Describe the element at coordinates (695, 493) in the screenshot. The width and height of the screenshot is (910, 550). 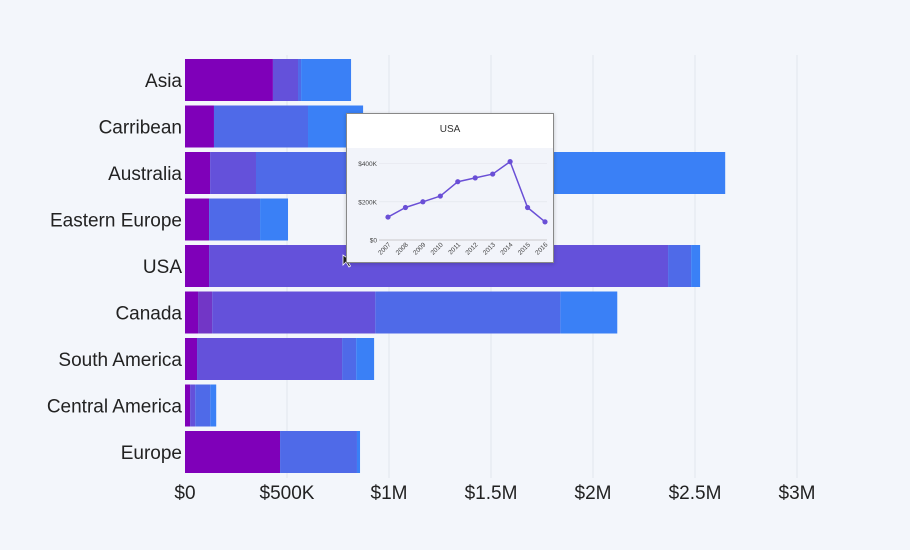
I see `x-tick-label: $2.5M` at that location.